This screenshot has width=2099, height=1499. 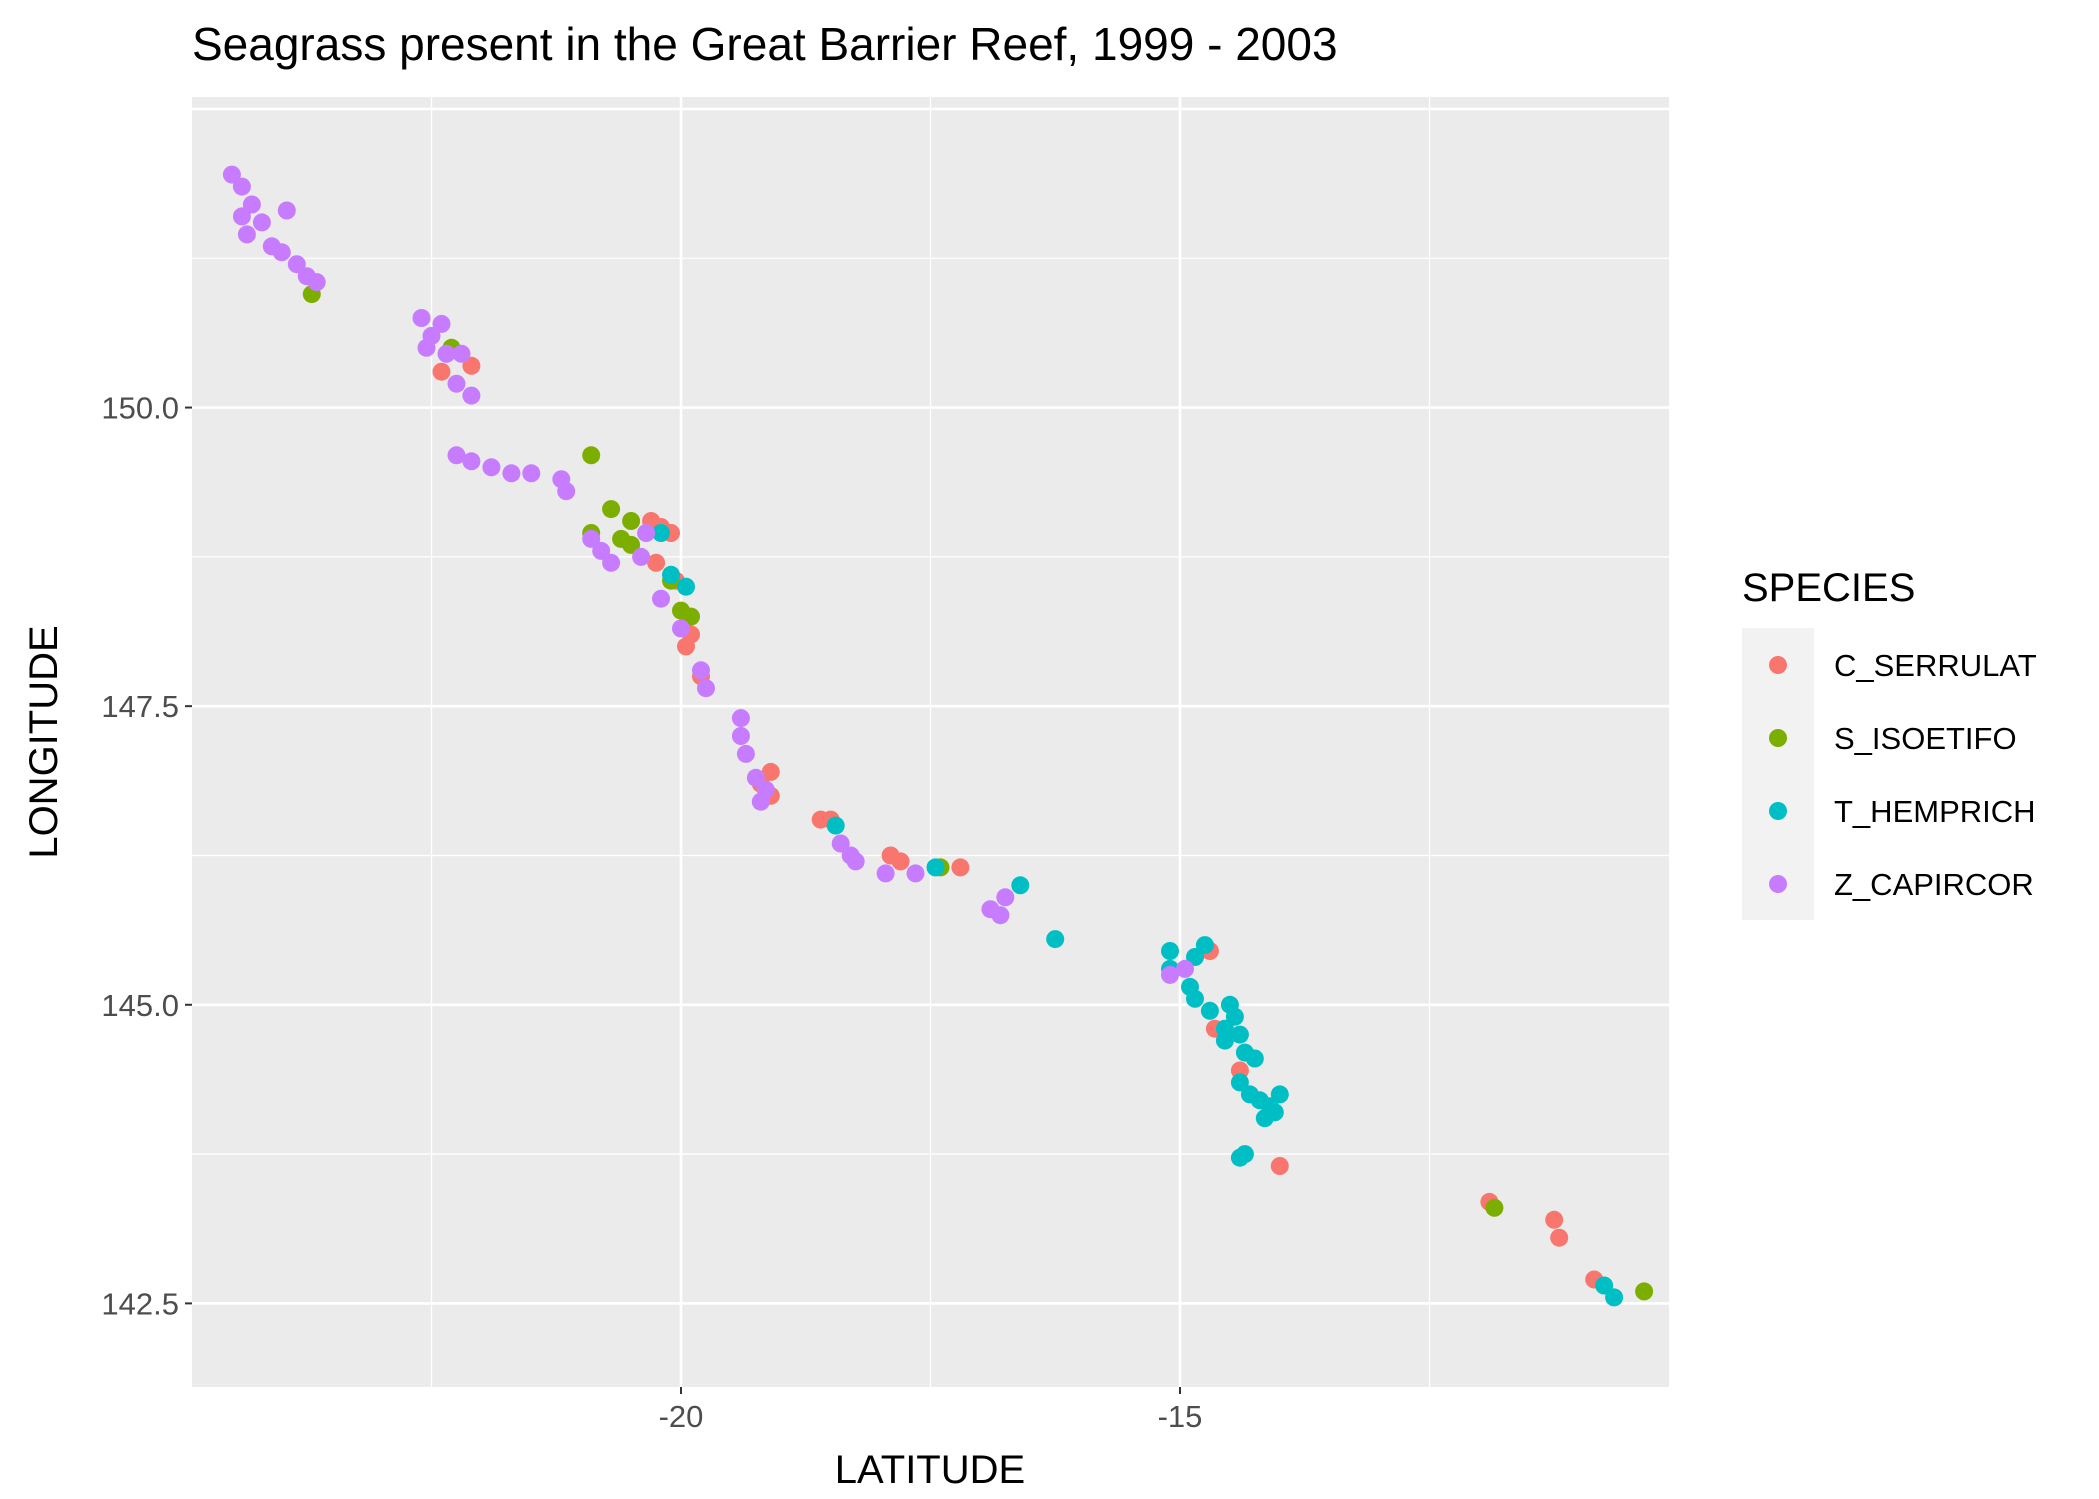 What do you see at coordinates (1828, 588) in the screenshot?
I see `legend-title: SPECIES` at bounding box center [1828, 588].